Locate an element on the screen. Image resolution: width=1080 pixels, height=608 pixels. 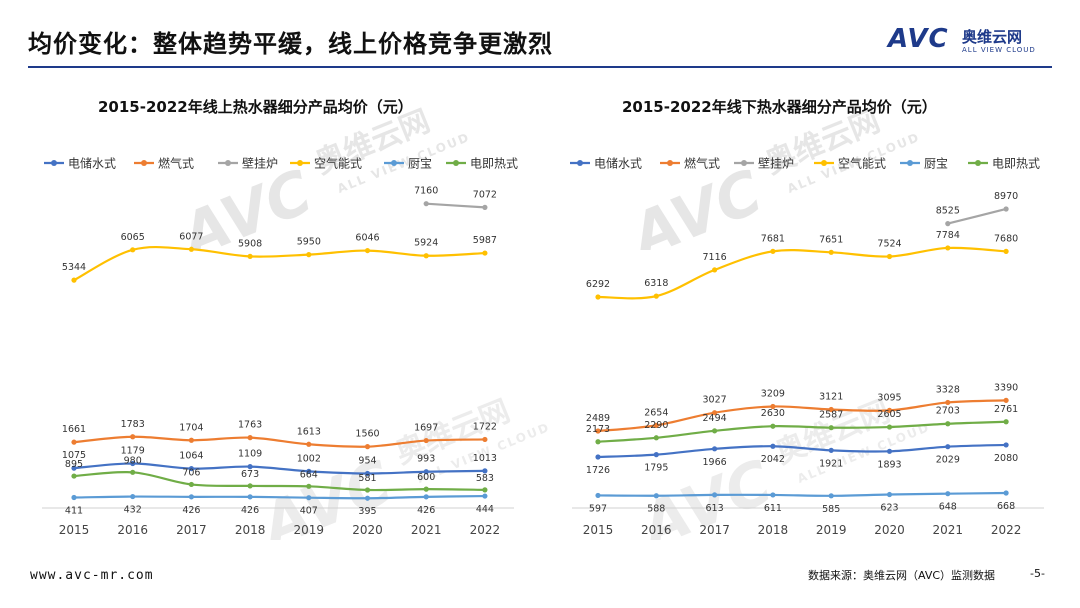
series-壁挂炉: 7160 7072 is located at coordinates (455, 198).